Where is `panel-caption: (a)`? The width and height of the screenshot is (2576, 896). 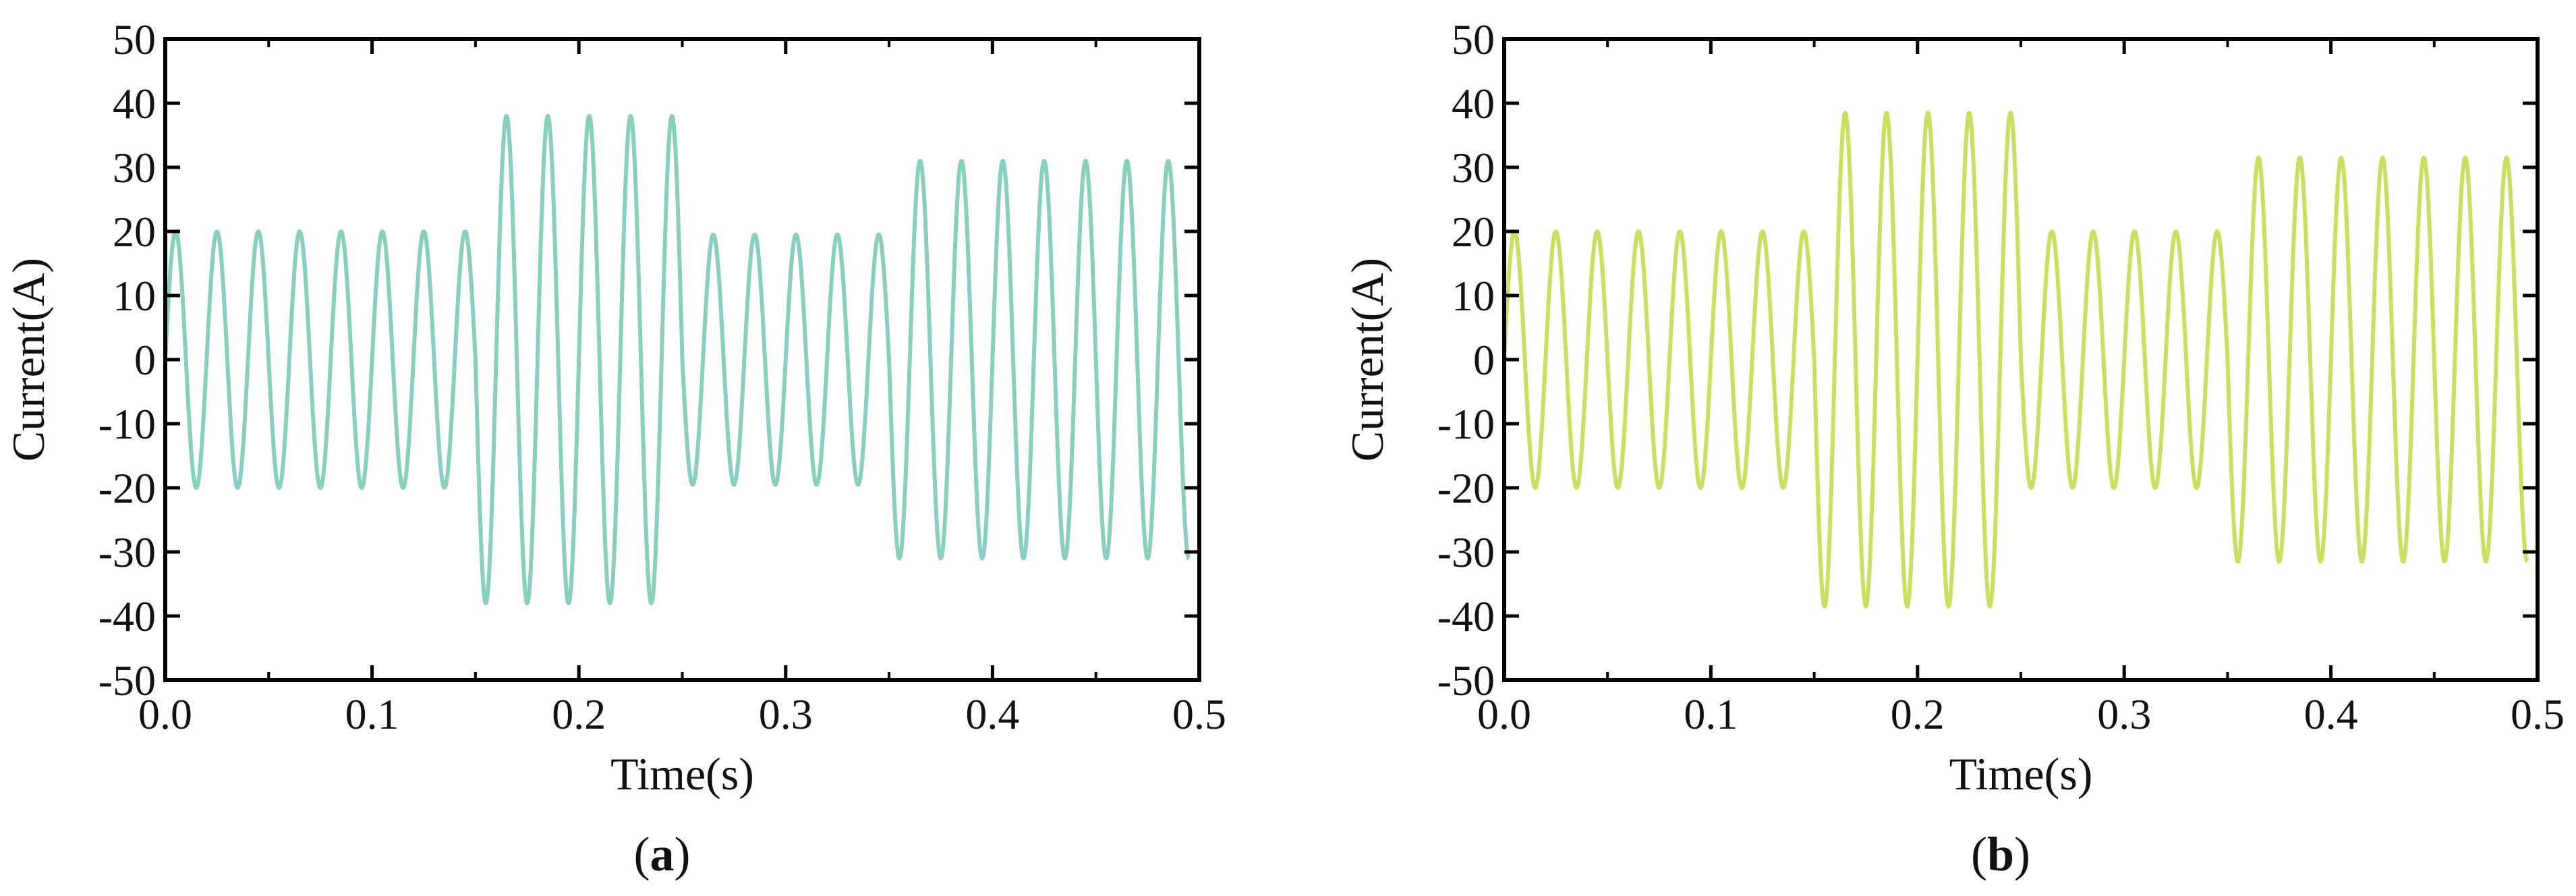 panel-caption: (a) is located at coordinates (662, 854).